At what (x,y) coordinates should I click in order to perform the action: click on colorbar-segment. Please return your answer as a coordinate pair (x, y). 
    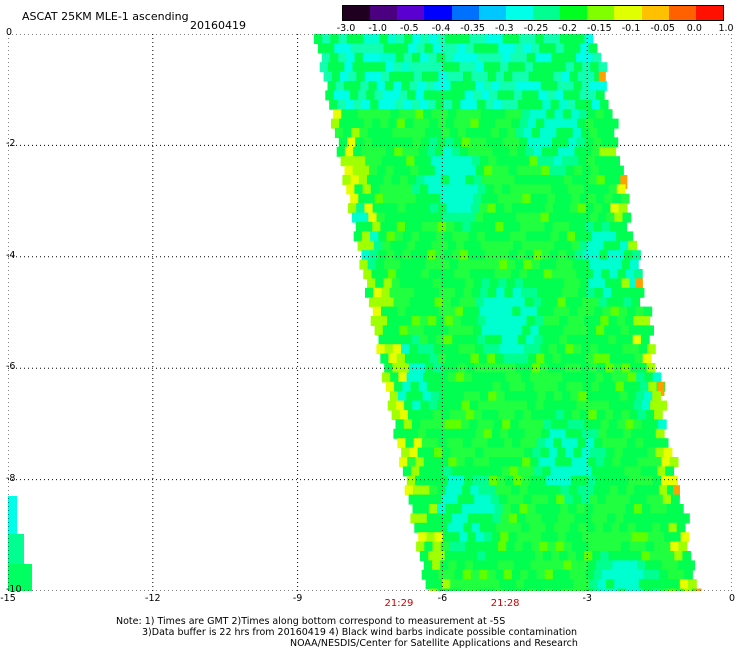
    Looking at the image, I should click on (411, 13).